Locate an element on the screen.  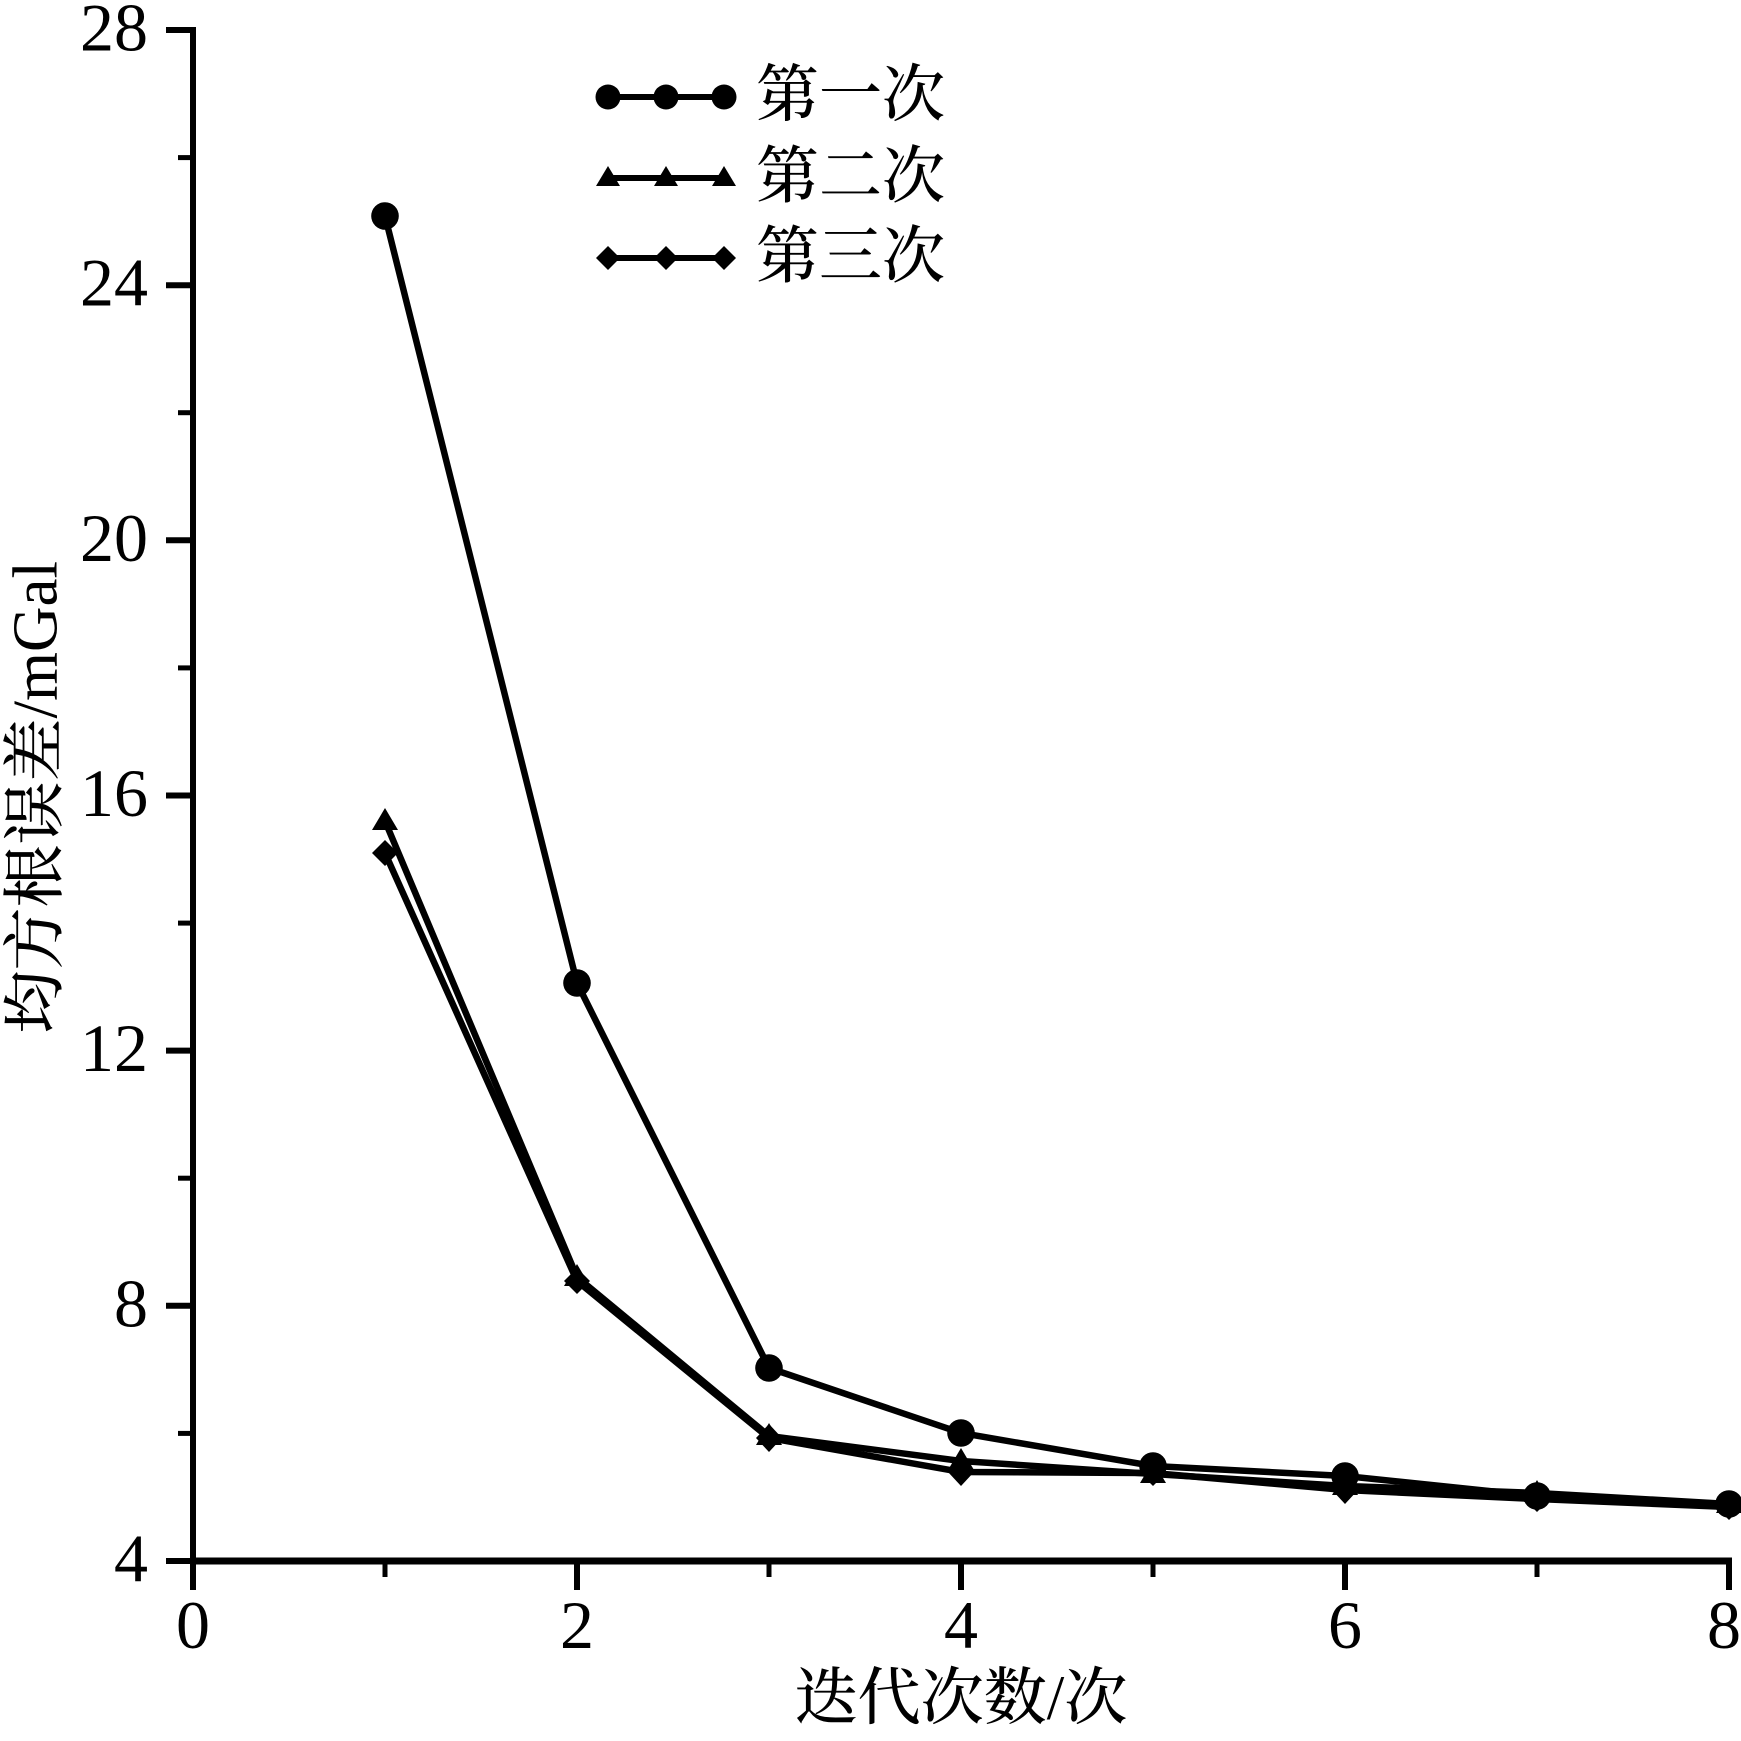
svg-text: 28 is located at coordinates (114, 33).